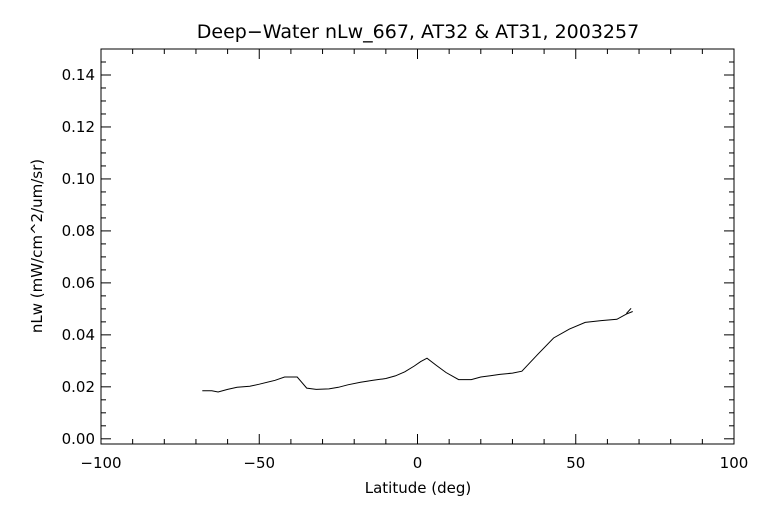 This screenshot has width=768, height=512. I want to click on y-tick-label: 0.12, so click(78, 127).